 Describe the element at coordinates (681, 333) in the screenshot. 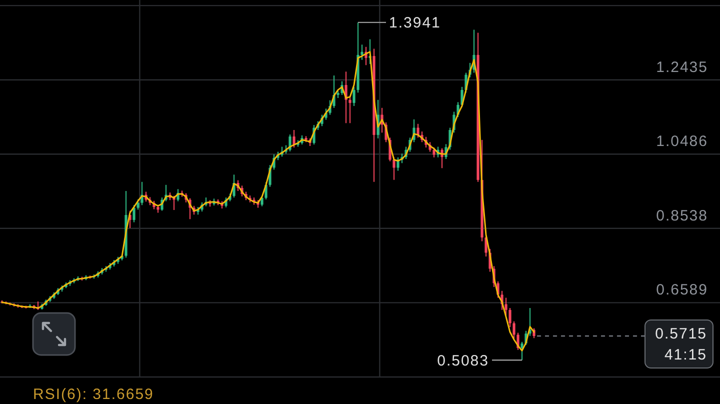

I see `ref-line-label: 0.5715` at that location.